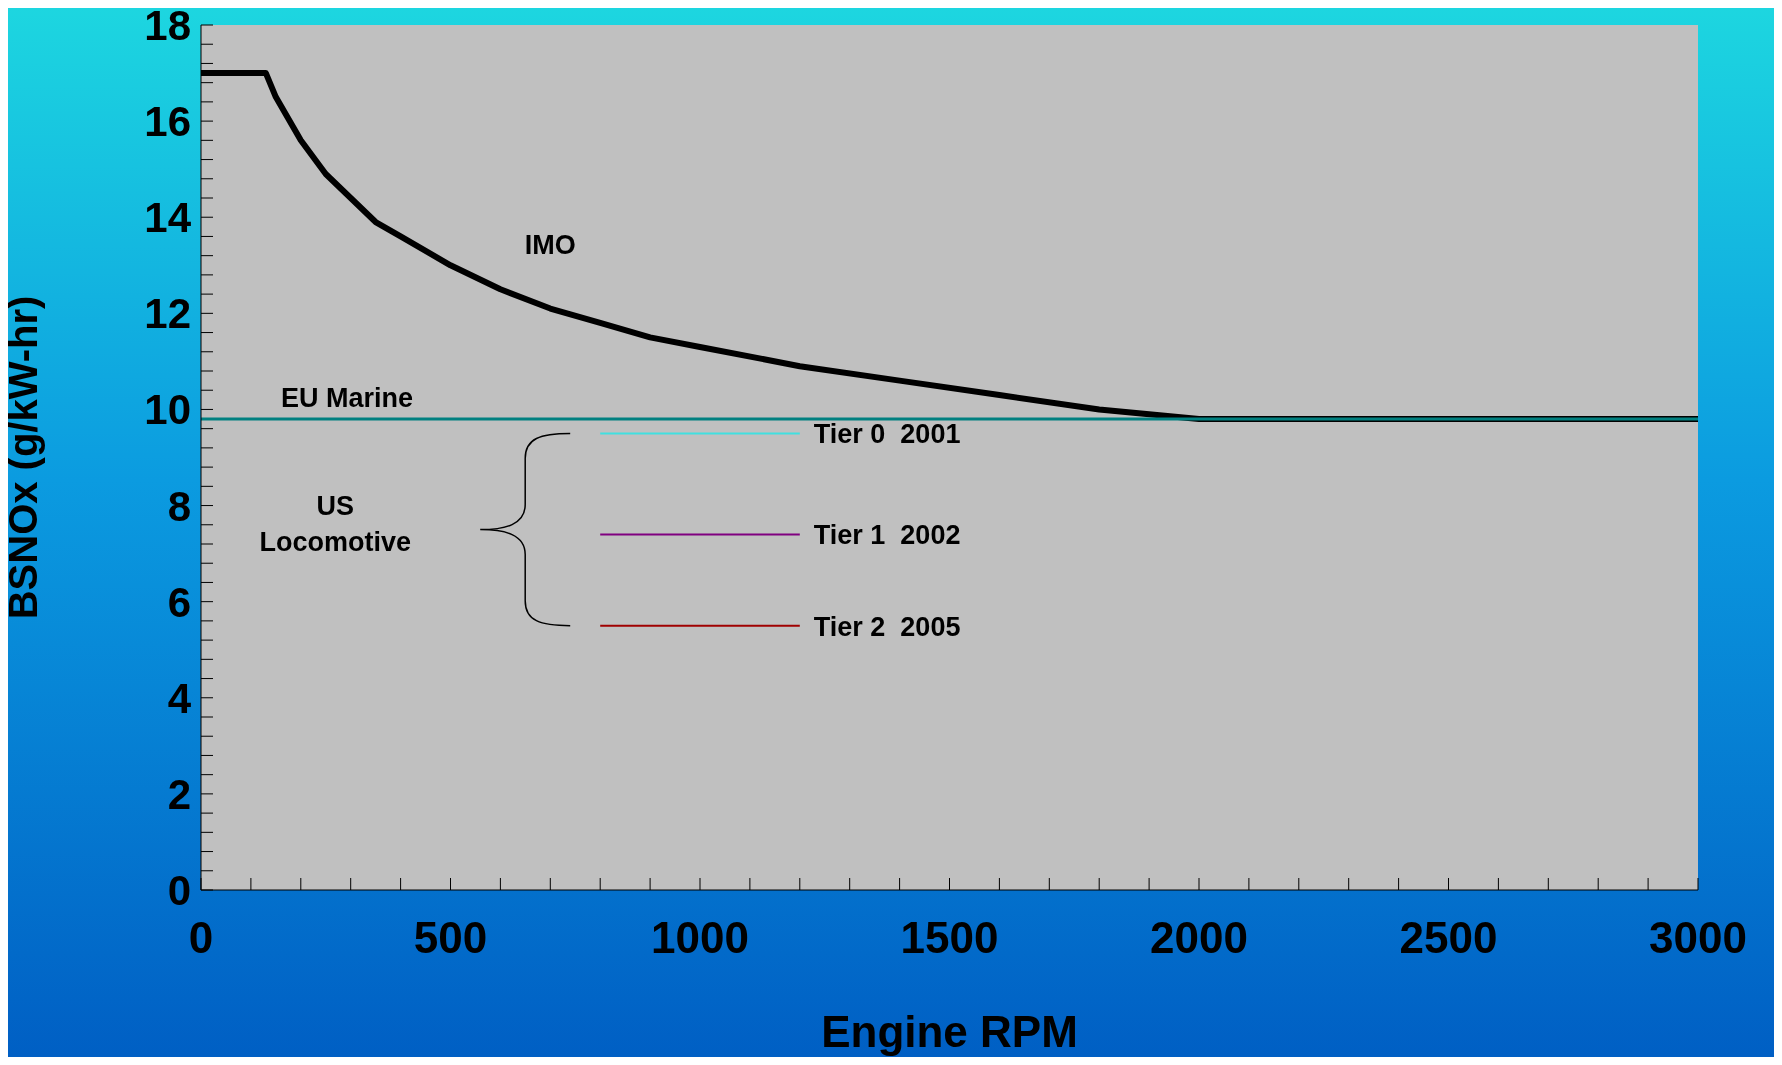 This screenshot has width=1782, height=1065. What do you see at coordinates (887, 626) in the screenshot?
I see `series-label: Tier 2 2005` at bounding box center [887, 626].